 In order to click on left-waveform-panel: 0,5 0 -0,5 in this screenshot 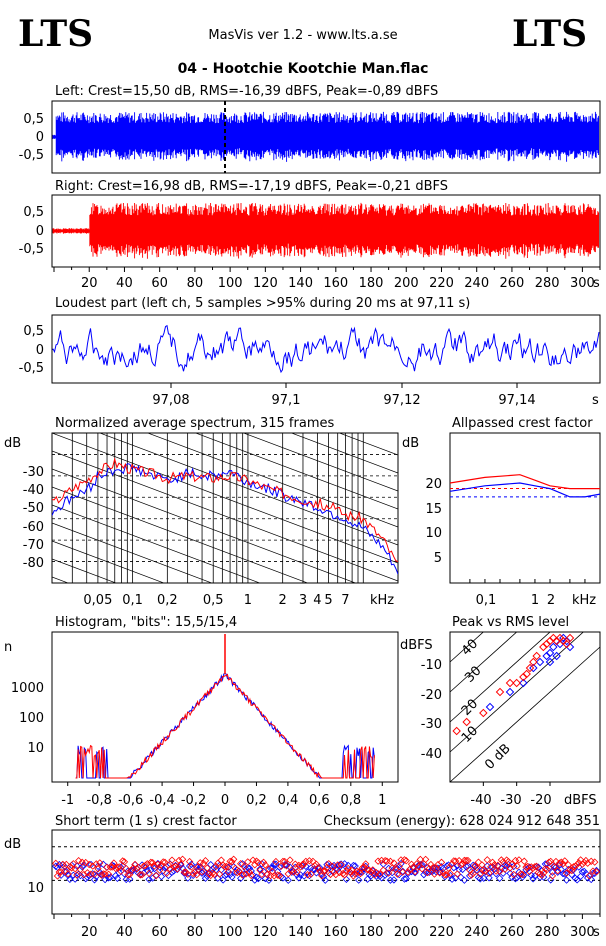, I will do `click(310, 137)`.